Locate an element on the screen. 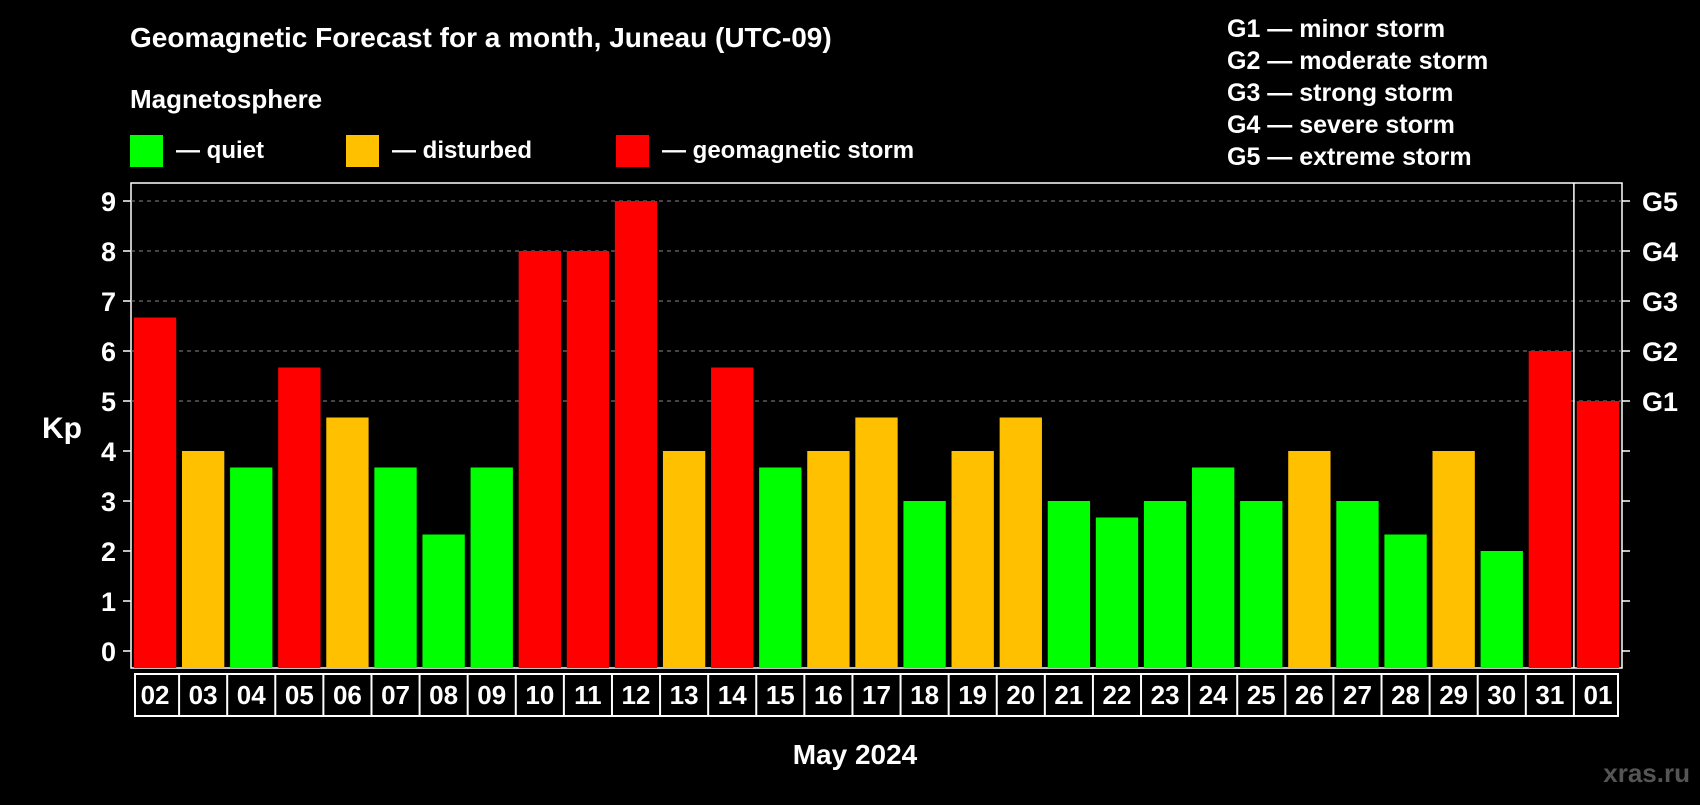  y-tick-label: 5 is located at coordinates (108, 402).